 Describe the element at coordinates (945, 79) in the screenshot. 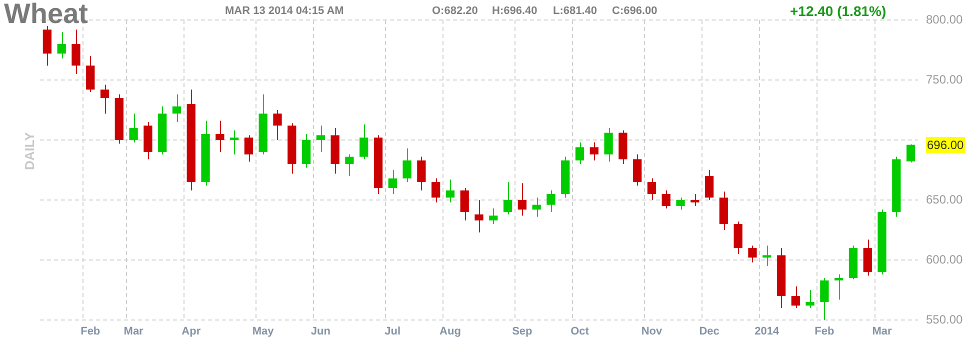

I see `y-tick-label: 750.00` at that location.